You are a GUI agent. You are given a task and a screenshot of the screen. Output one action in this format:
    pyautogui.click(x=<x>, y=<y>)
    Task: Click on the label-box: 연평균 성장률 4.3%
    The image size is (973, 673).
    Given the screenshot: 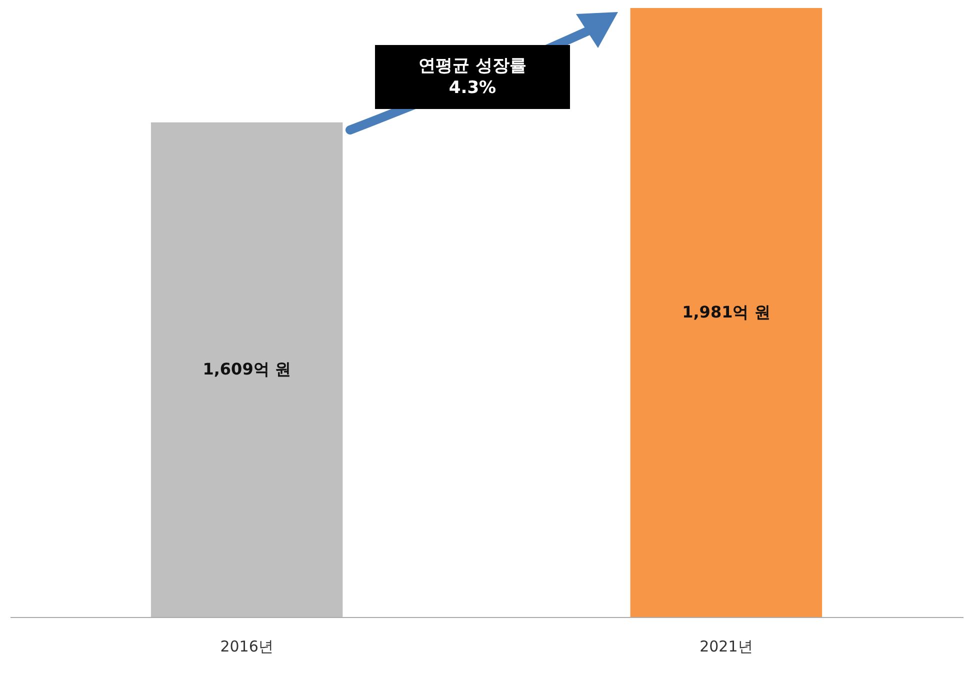 What is the action you would take?
    pyautogui.click(x=472, y=77)
    